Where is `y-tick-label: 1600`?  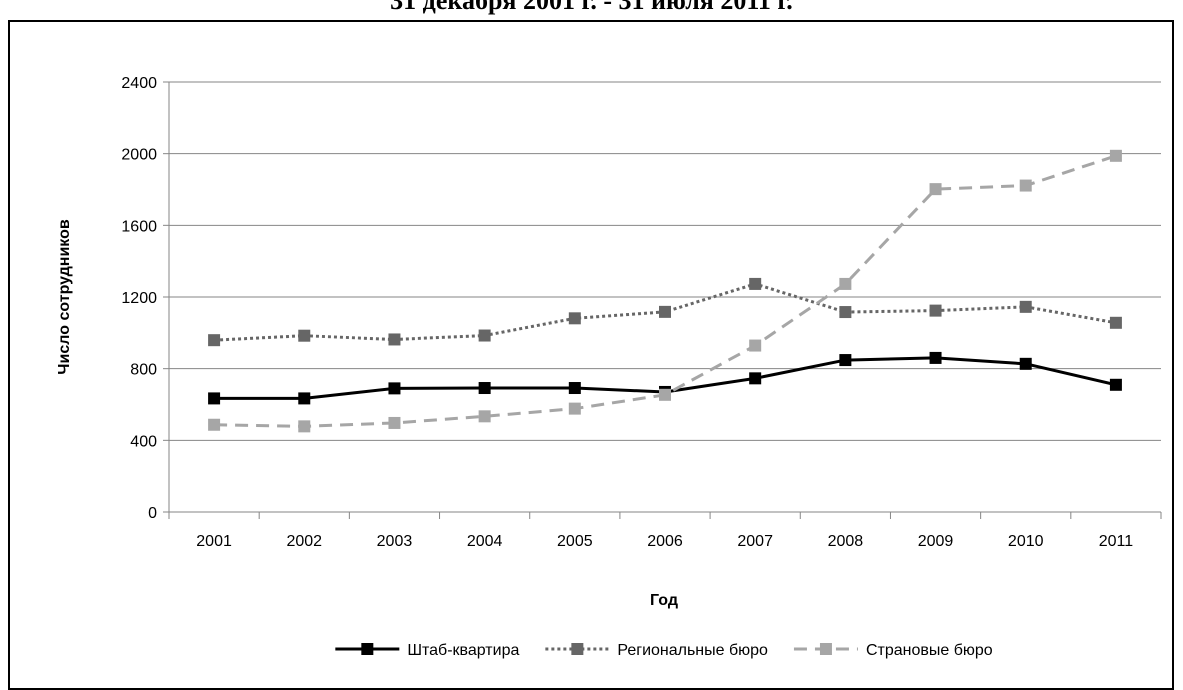
y-tick-label: 1600 is located at coordinates (139, 226).